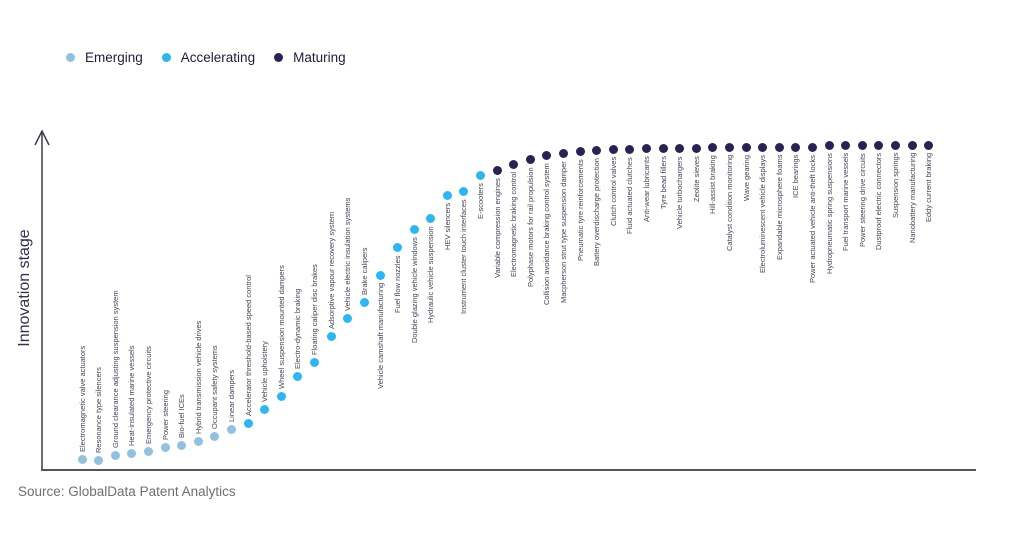  What do you see at coordinates (99, 409) in the screenshot?
I see `data-point-label: Resonance type silencers` at bounding box center [99, 409].